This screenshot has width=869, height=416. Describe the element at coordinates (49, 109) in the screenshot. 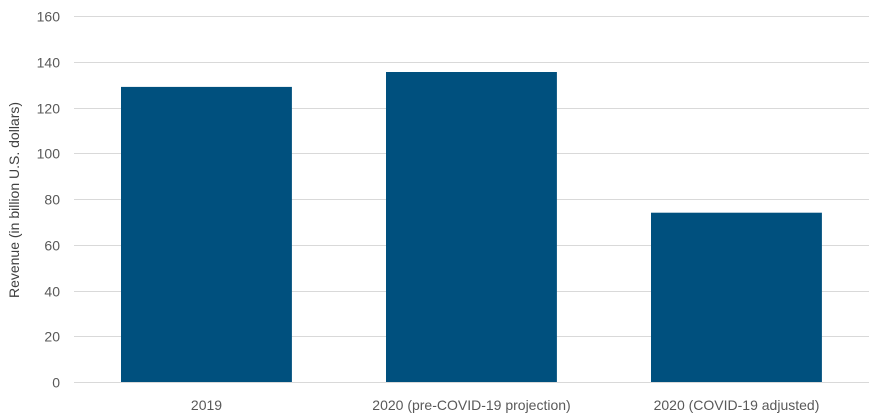

I see `y-tick-label: 120` at that location.